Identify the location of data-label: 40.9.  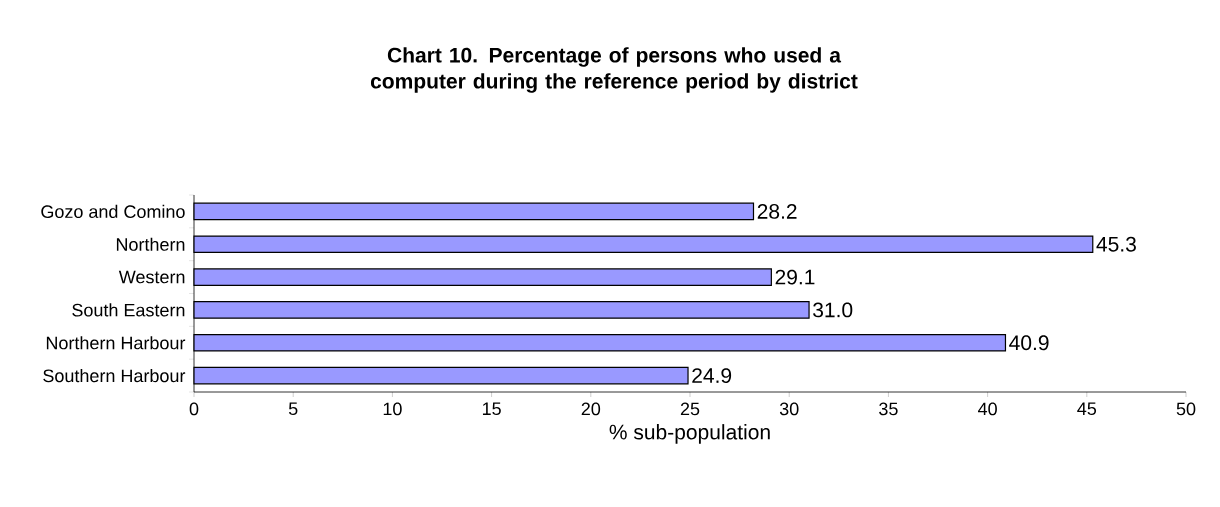
(1029, 343).